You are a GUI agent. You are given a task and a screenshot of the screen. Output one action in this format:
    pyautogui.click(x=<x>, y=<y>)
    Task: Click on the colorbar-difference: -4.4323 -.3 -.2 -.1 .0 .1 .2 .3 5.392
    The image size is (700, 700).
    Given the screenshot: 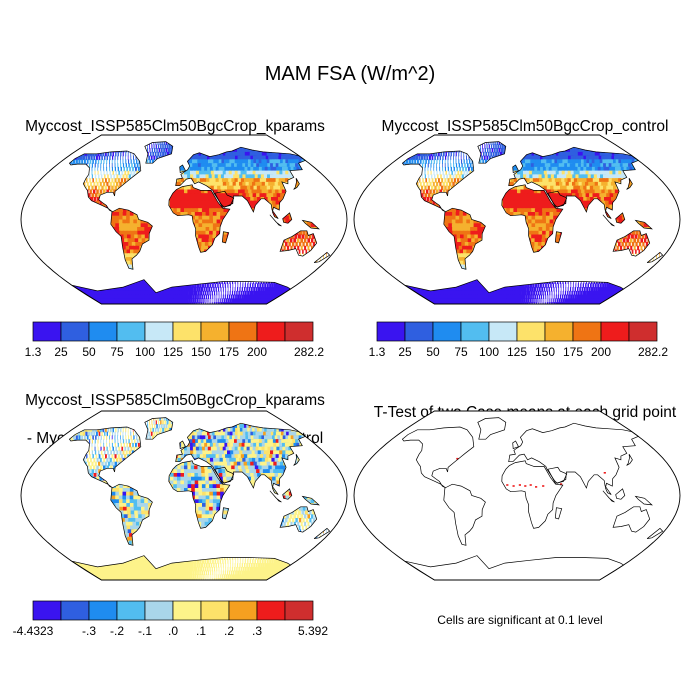 What is the action you would take?
    pyautogui.click(x=170, y=619)
    